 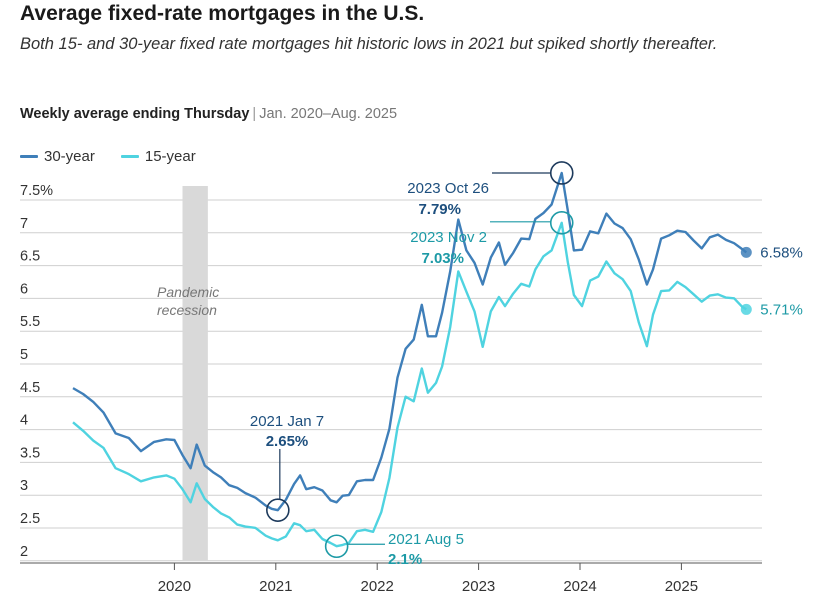 I want to click on annotation-value-15-year-low: 2.1%, so click(x=405, y=559).